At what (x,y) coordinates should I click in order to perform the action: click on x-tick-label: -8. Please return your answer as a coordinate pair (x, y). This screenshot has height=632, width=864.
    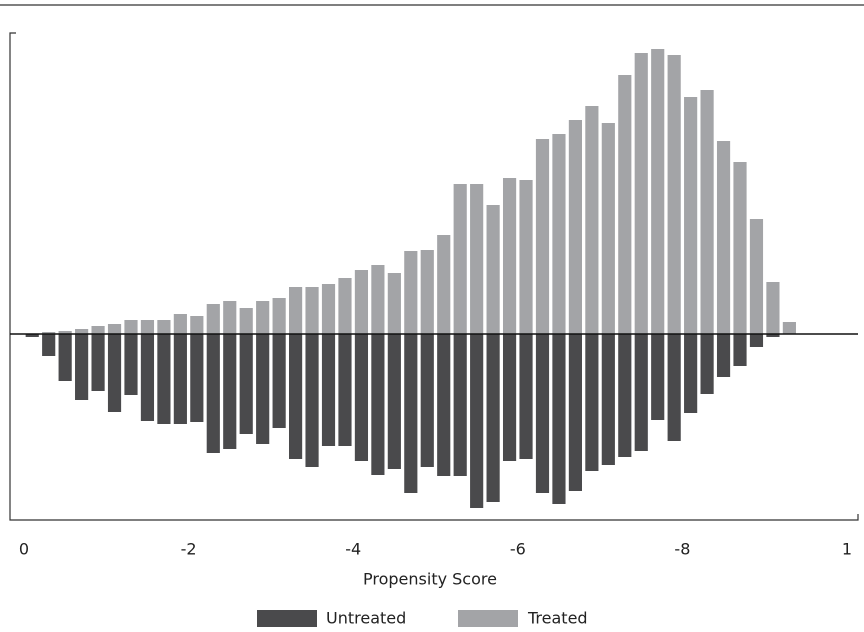
    Looking at the image, I should click on (682, 549).